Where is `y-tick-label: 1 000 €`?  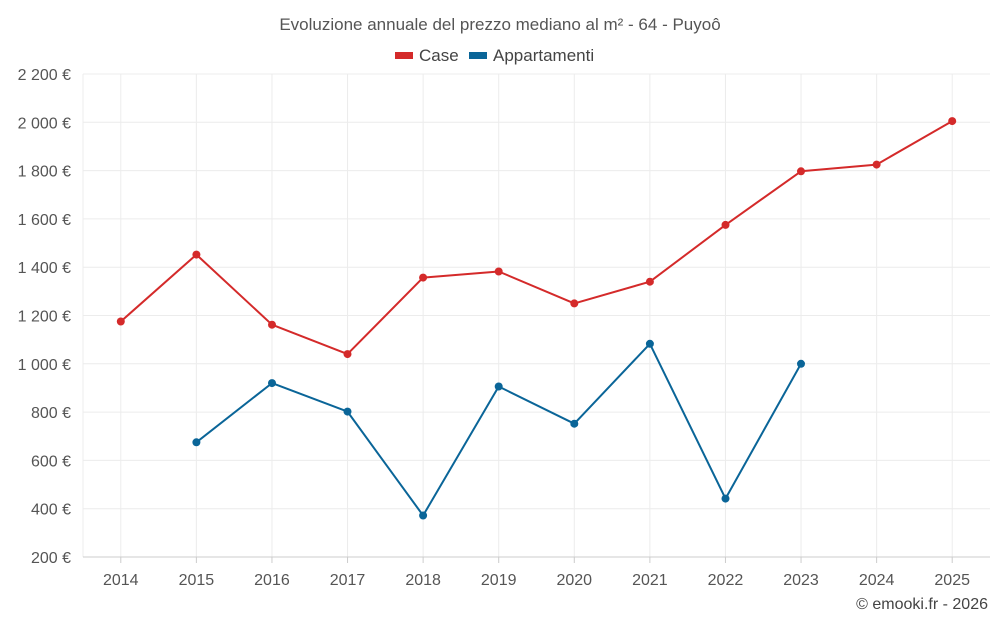 y-tick-label: 1 000 € is located at coordinates (44, 365).